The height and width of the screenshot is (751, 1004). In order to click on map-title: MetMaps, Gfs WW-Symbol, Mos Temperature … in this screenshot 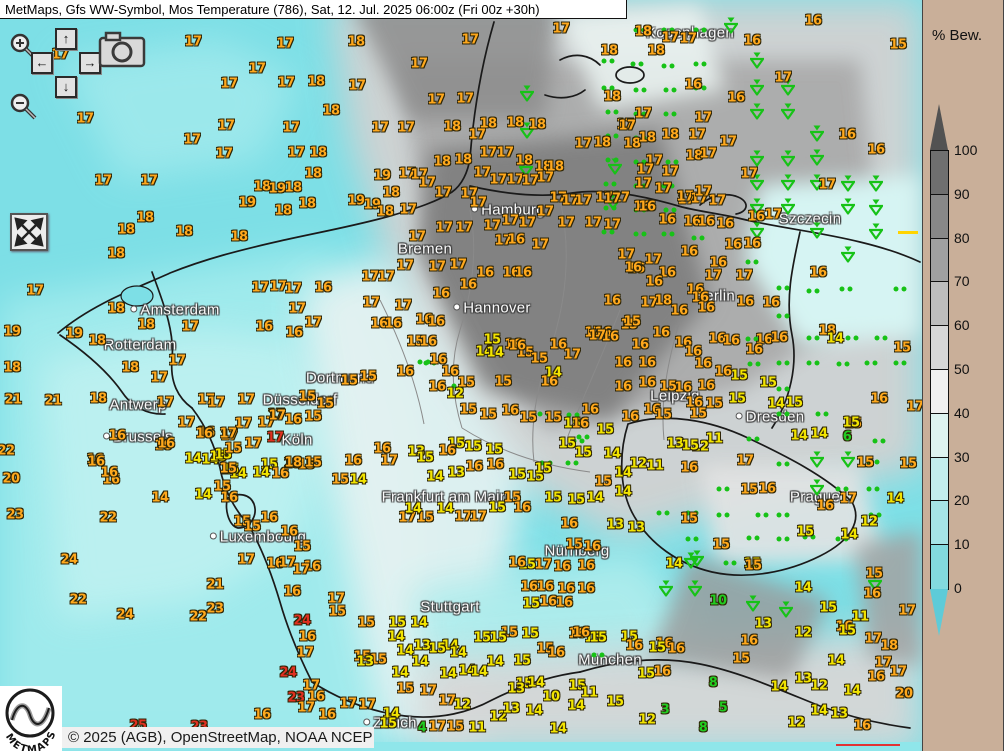, I will do `click(272, 9)`.